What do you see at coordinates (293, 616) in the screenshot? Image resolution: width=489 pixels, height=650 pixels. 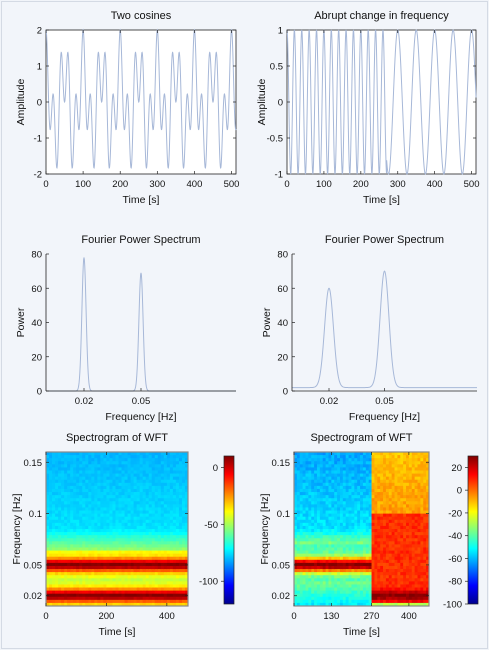 I see `x-tick-label: 0` at bounding box center [293, 616].